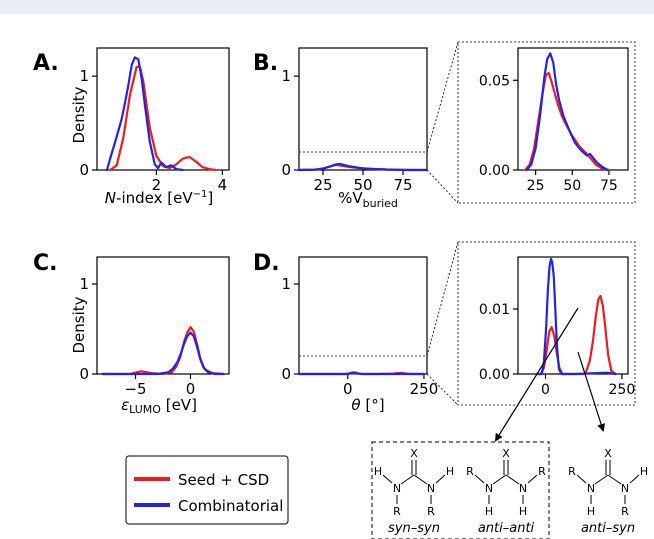 Image resolution: width=654 pixels, height=539 pixels. I want to click on y-tick-label: 0.01, so click(494, 310).